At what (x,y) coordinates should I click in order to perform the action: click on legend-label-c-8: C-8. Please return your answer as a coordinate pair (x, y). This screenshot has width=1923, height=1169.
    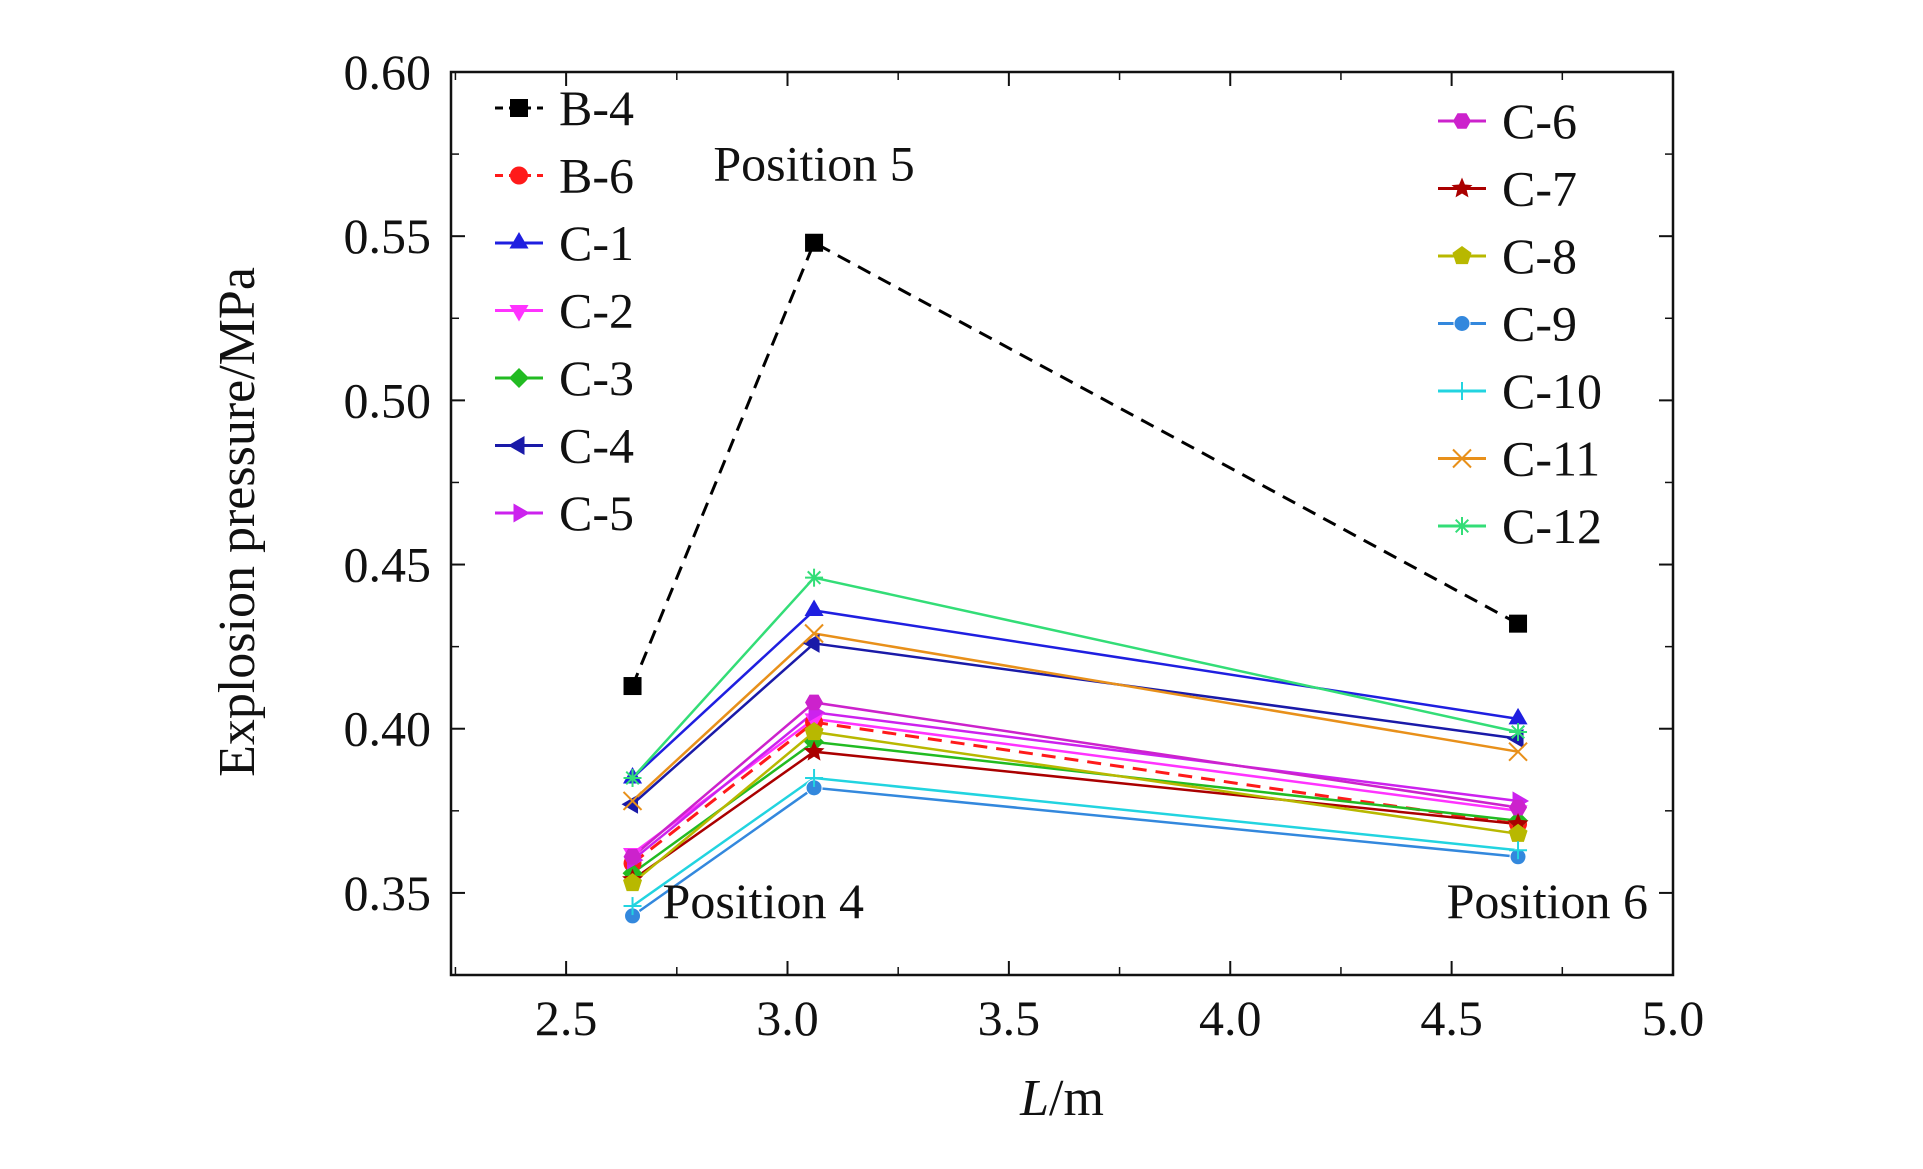
    Looking at the image, I should click on (1539, 256).